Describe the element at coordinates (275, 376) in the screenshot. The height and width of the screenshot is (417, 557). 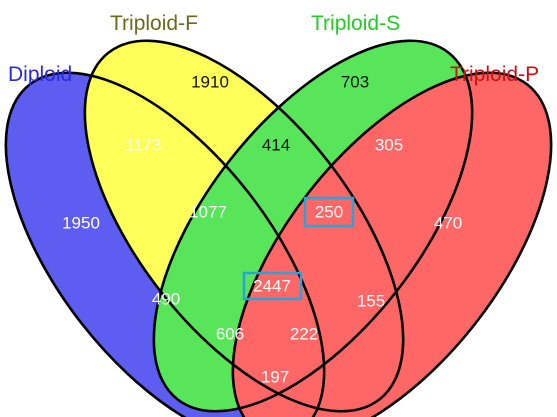
I see `region-diploid-triploid-p: 197` at that location.